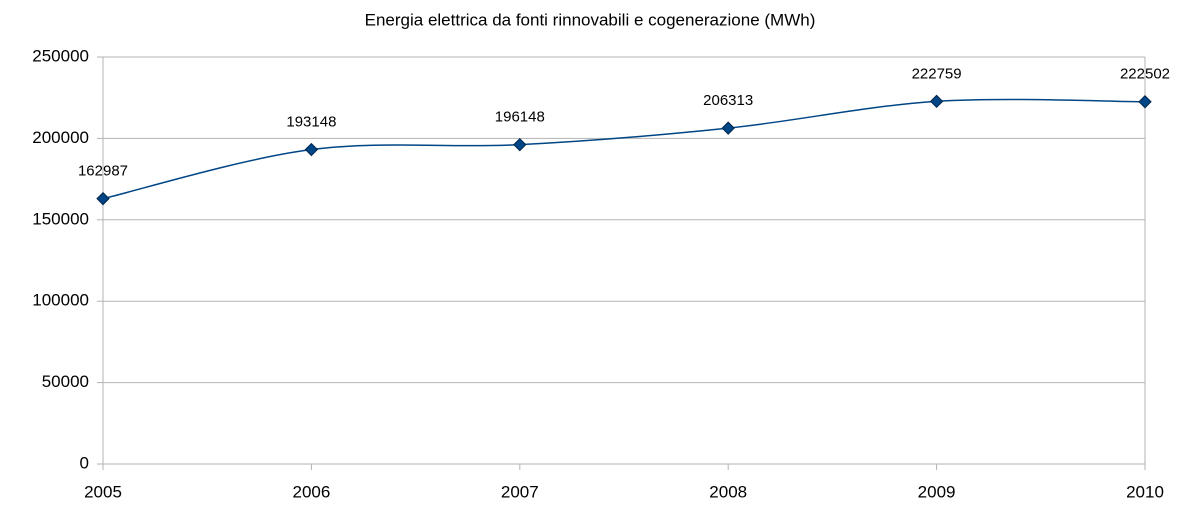 The image size is (1184, 511). What do you see at coordinates (937, 491) in the screenshot?
I see `x-tick-label: 2009` at bounding box center [937, 491].